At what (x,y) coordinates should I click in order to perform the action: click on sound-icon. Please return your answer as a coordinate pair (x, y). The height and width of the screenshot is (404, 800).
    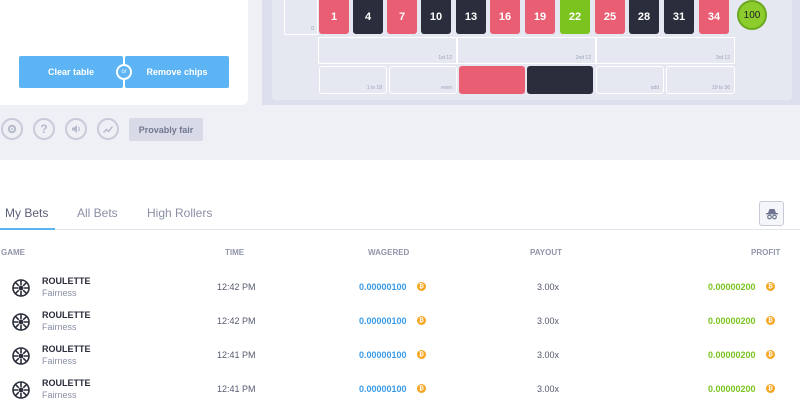
    Looking at the image, I should click on (76, 129).